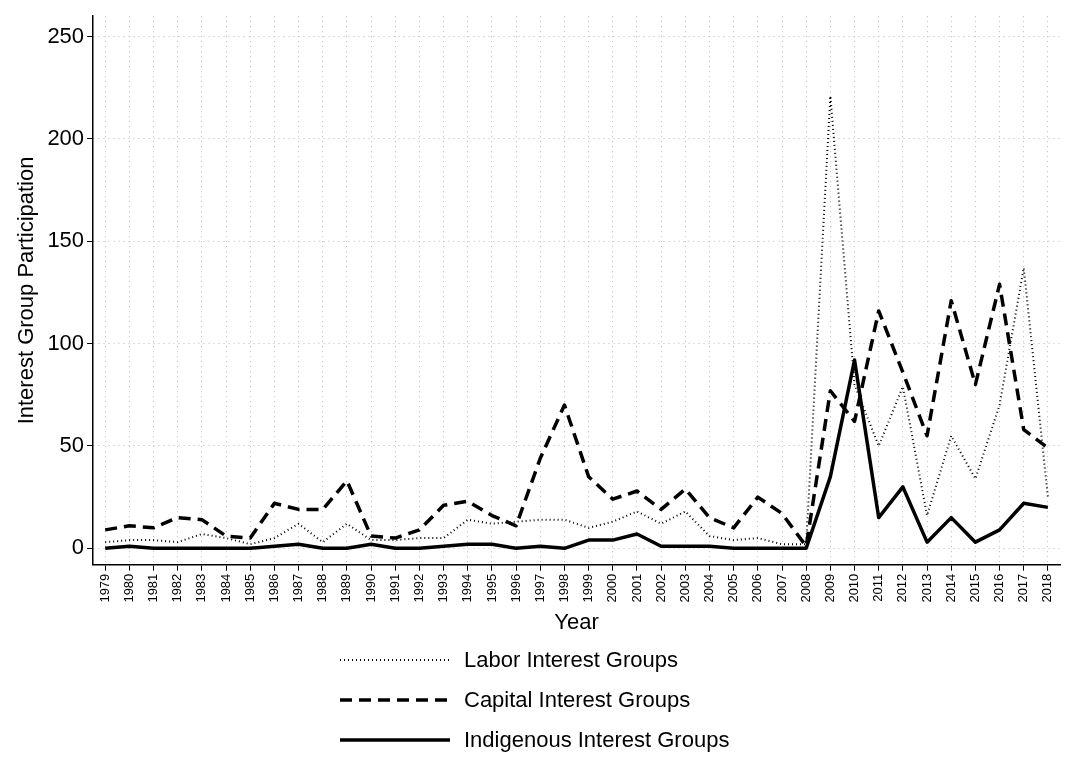 The image size is (1072, 761). Describe the element at coordinates (950, 588) in the screenshot. I see `x-tick-label: 2014` at that location.